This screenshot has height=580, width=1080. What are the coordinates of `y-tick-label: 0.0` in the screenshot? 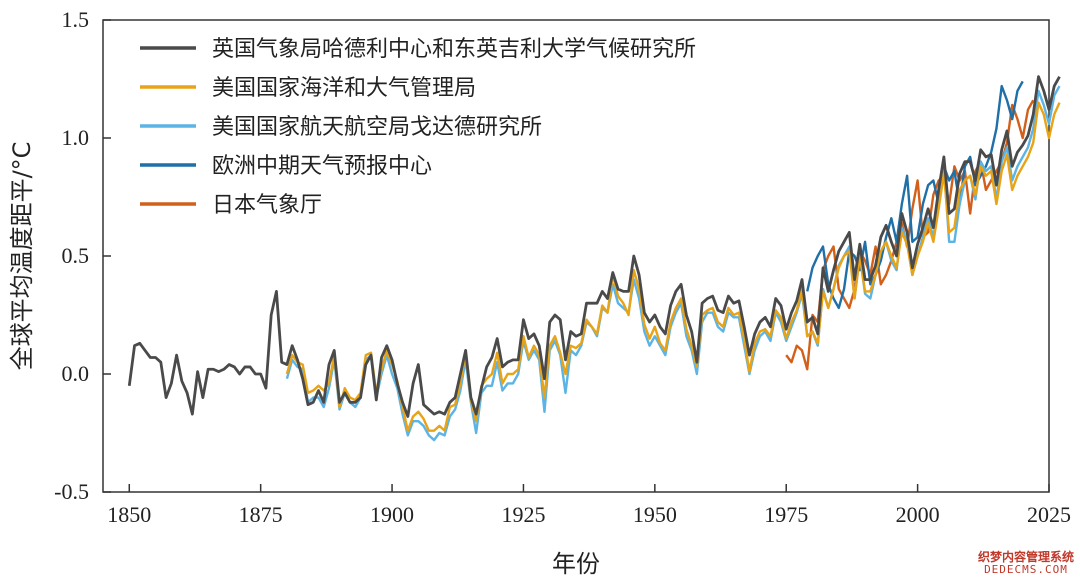 It's located at (76, 373).